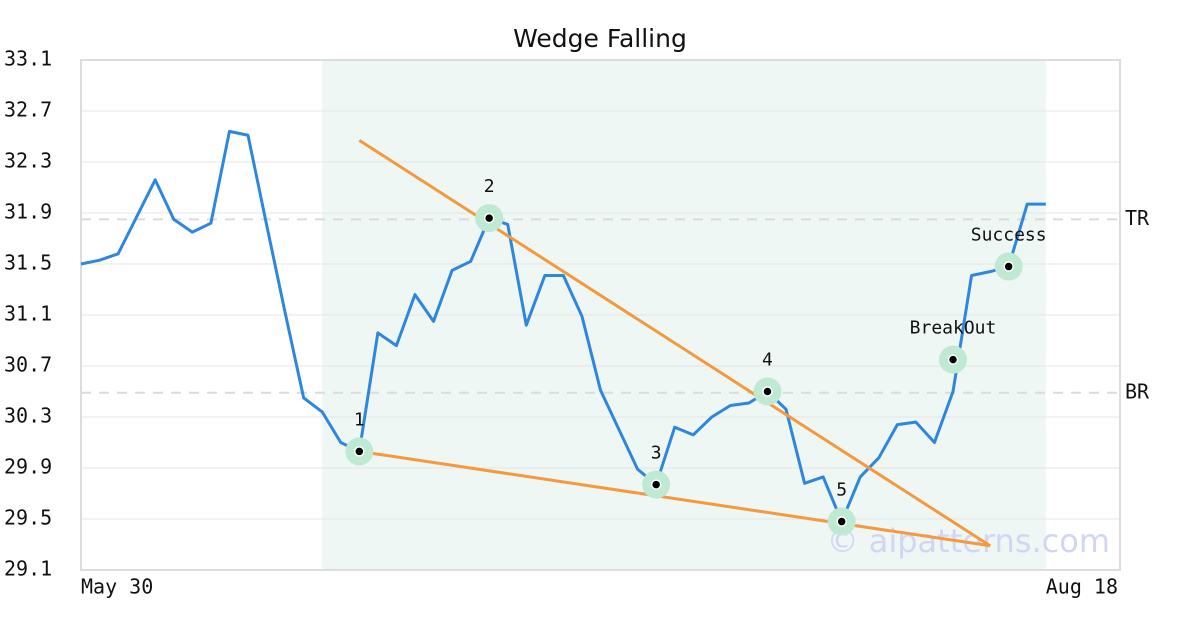  What do you see at coordinates (841, 490) in the screenshot?
I see `point-label: 5` at bounding box center [841, 490].